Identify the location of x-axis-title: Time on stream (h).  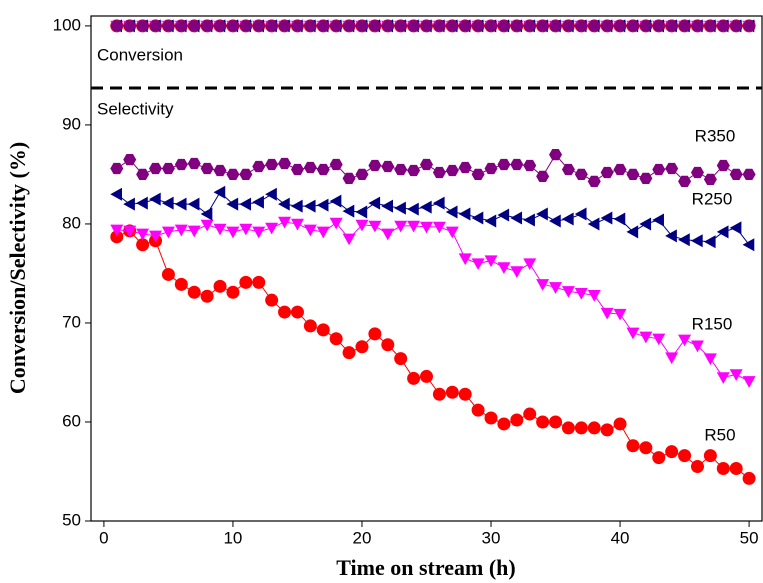
(425, 567).